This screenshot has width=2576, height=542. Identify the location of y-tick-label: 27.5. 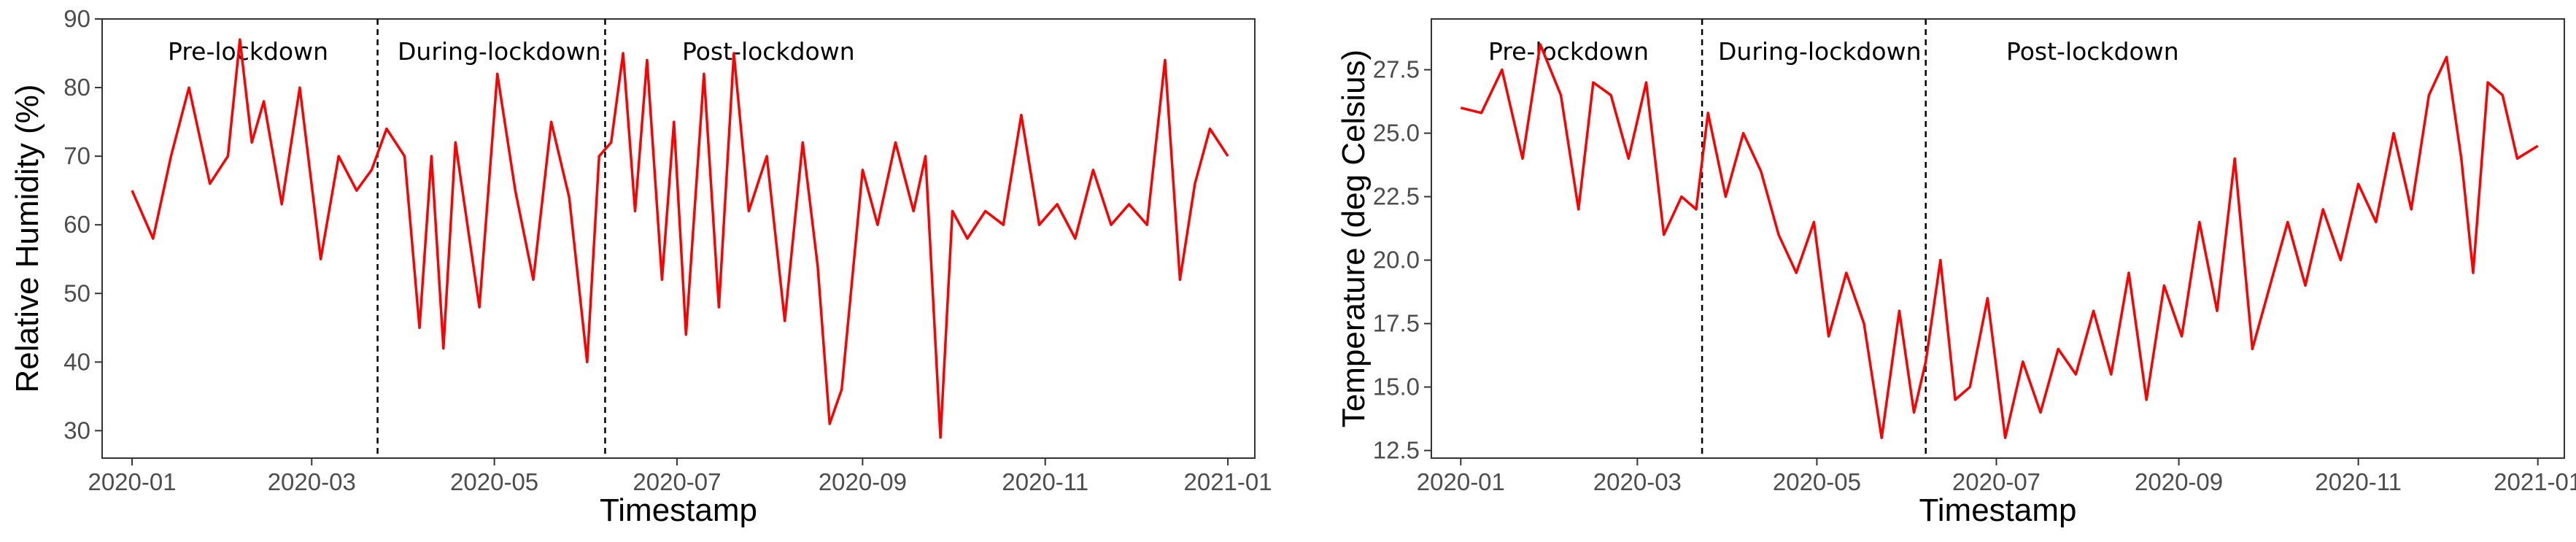
(1396, 69).